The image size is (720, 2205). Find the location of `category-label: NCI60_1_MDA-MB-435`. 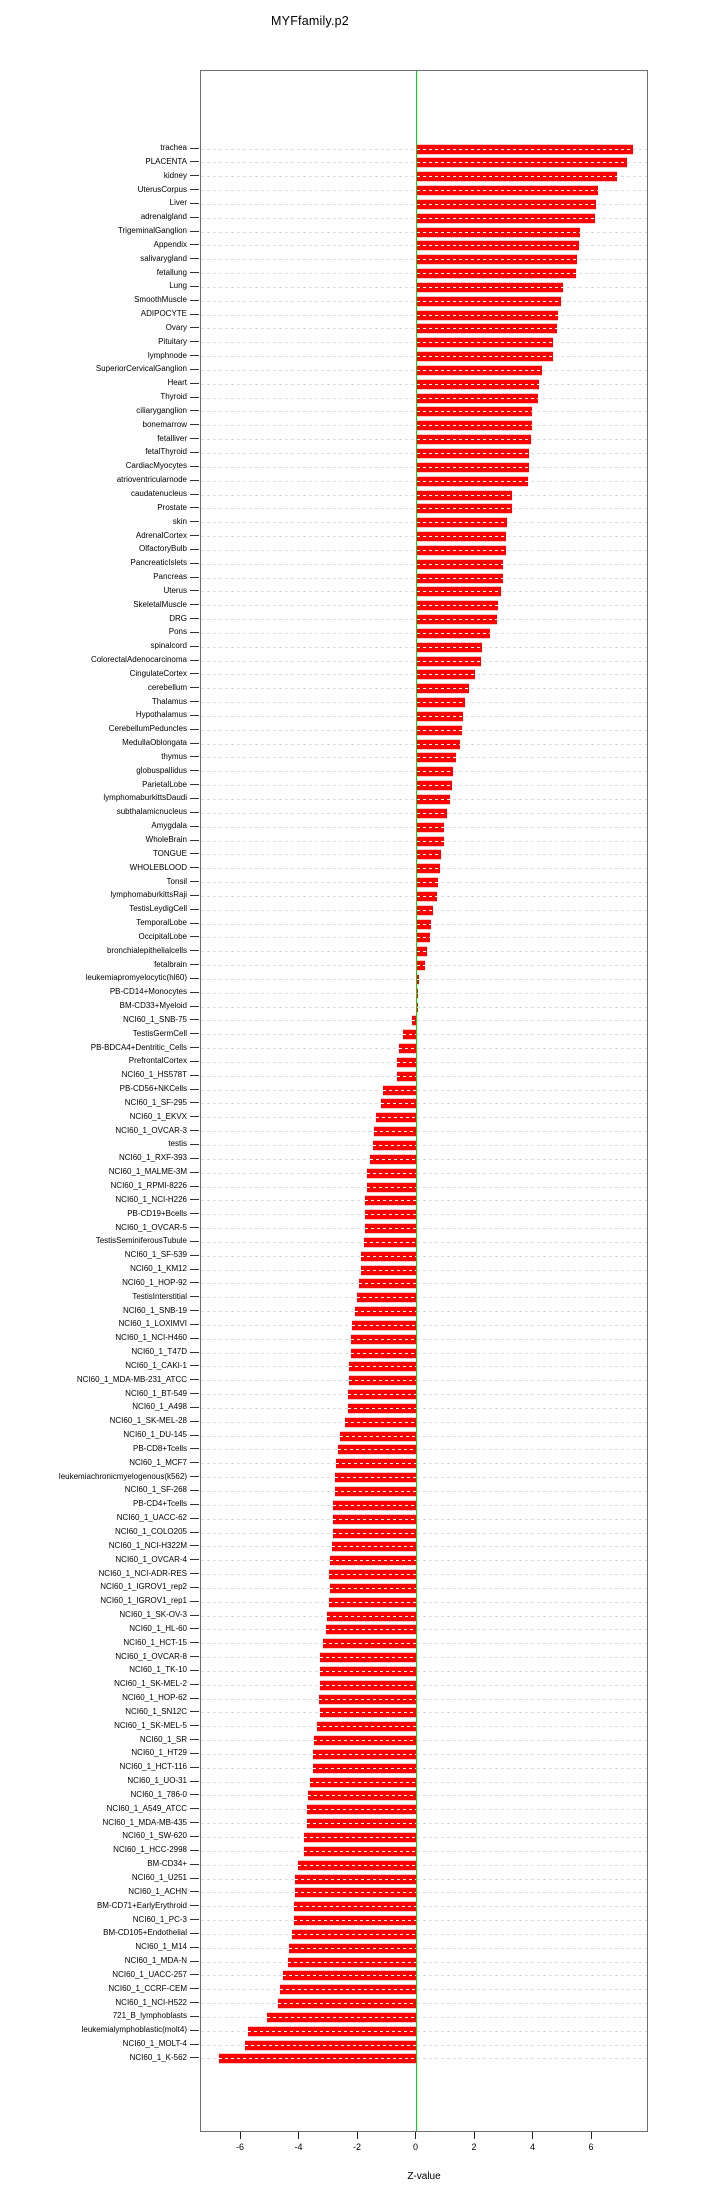

category-label: NCI60_1_MDA-MB-435 is located at coordinates (144, 1822).